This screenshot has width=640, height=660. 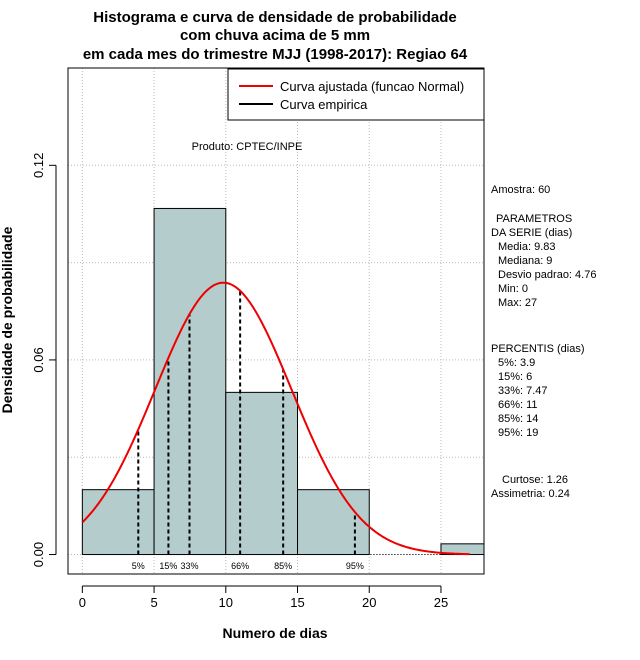 I want to click on stat-sample: Amostra: 60, so click(x=520, y=190).